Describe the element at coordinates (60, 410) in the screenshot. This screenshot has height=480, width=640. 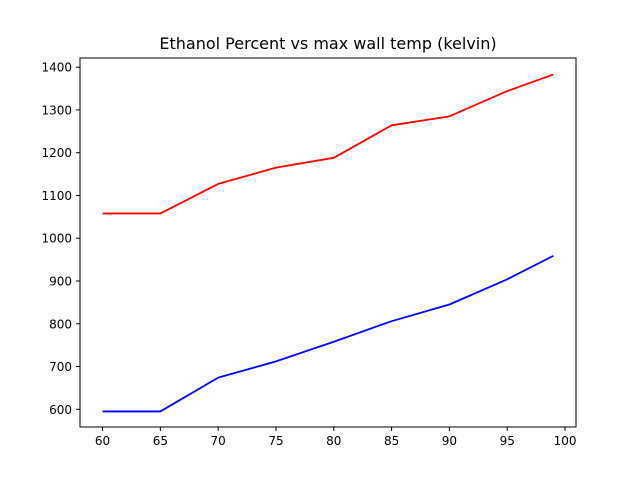
I see `y-tick-label: 600` at that location.